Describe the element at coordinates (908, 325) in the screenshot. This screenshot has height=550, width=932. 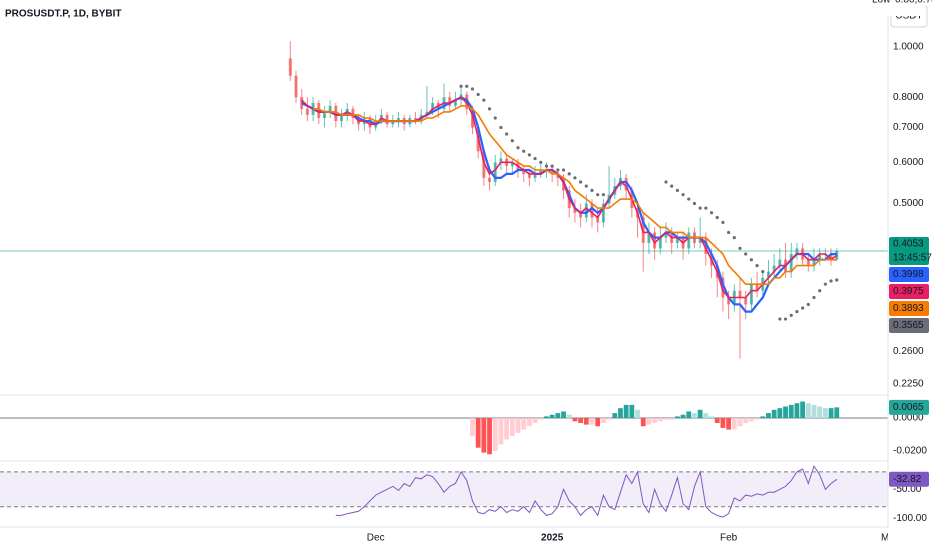
I see `indicator-badge-text: 0.3565` at that location.